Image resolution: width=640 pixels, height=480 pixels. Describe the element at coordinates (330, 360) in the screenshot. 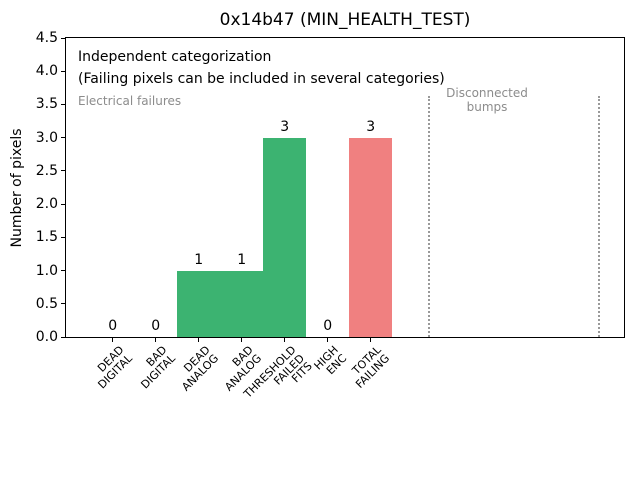

I see `x-tick-label: HIGH ENC` at that location.